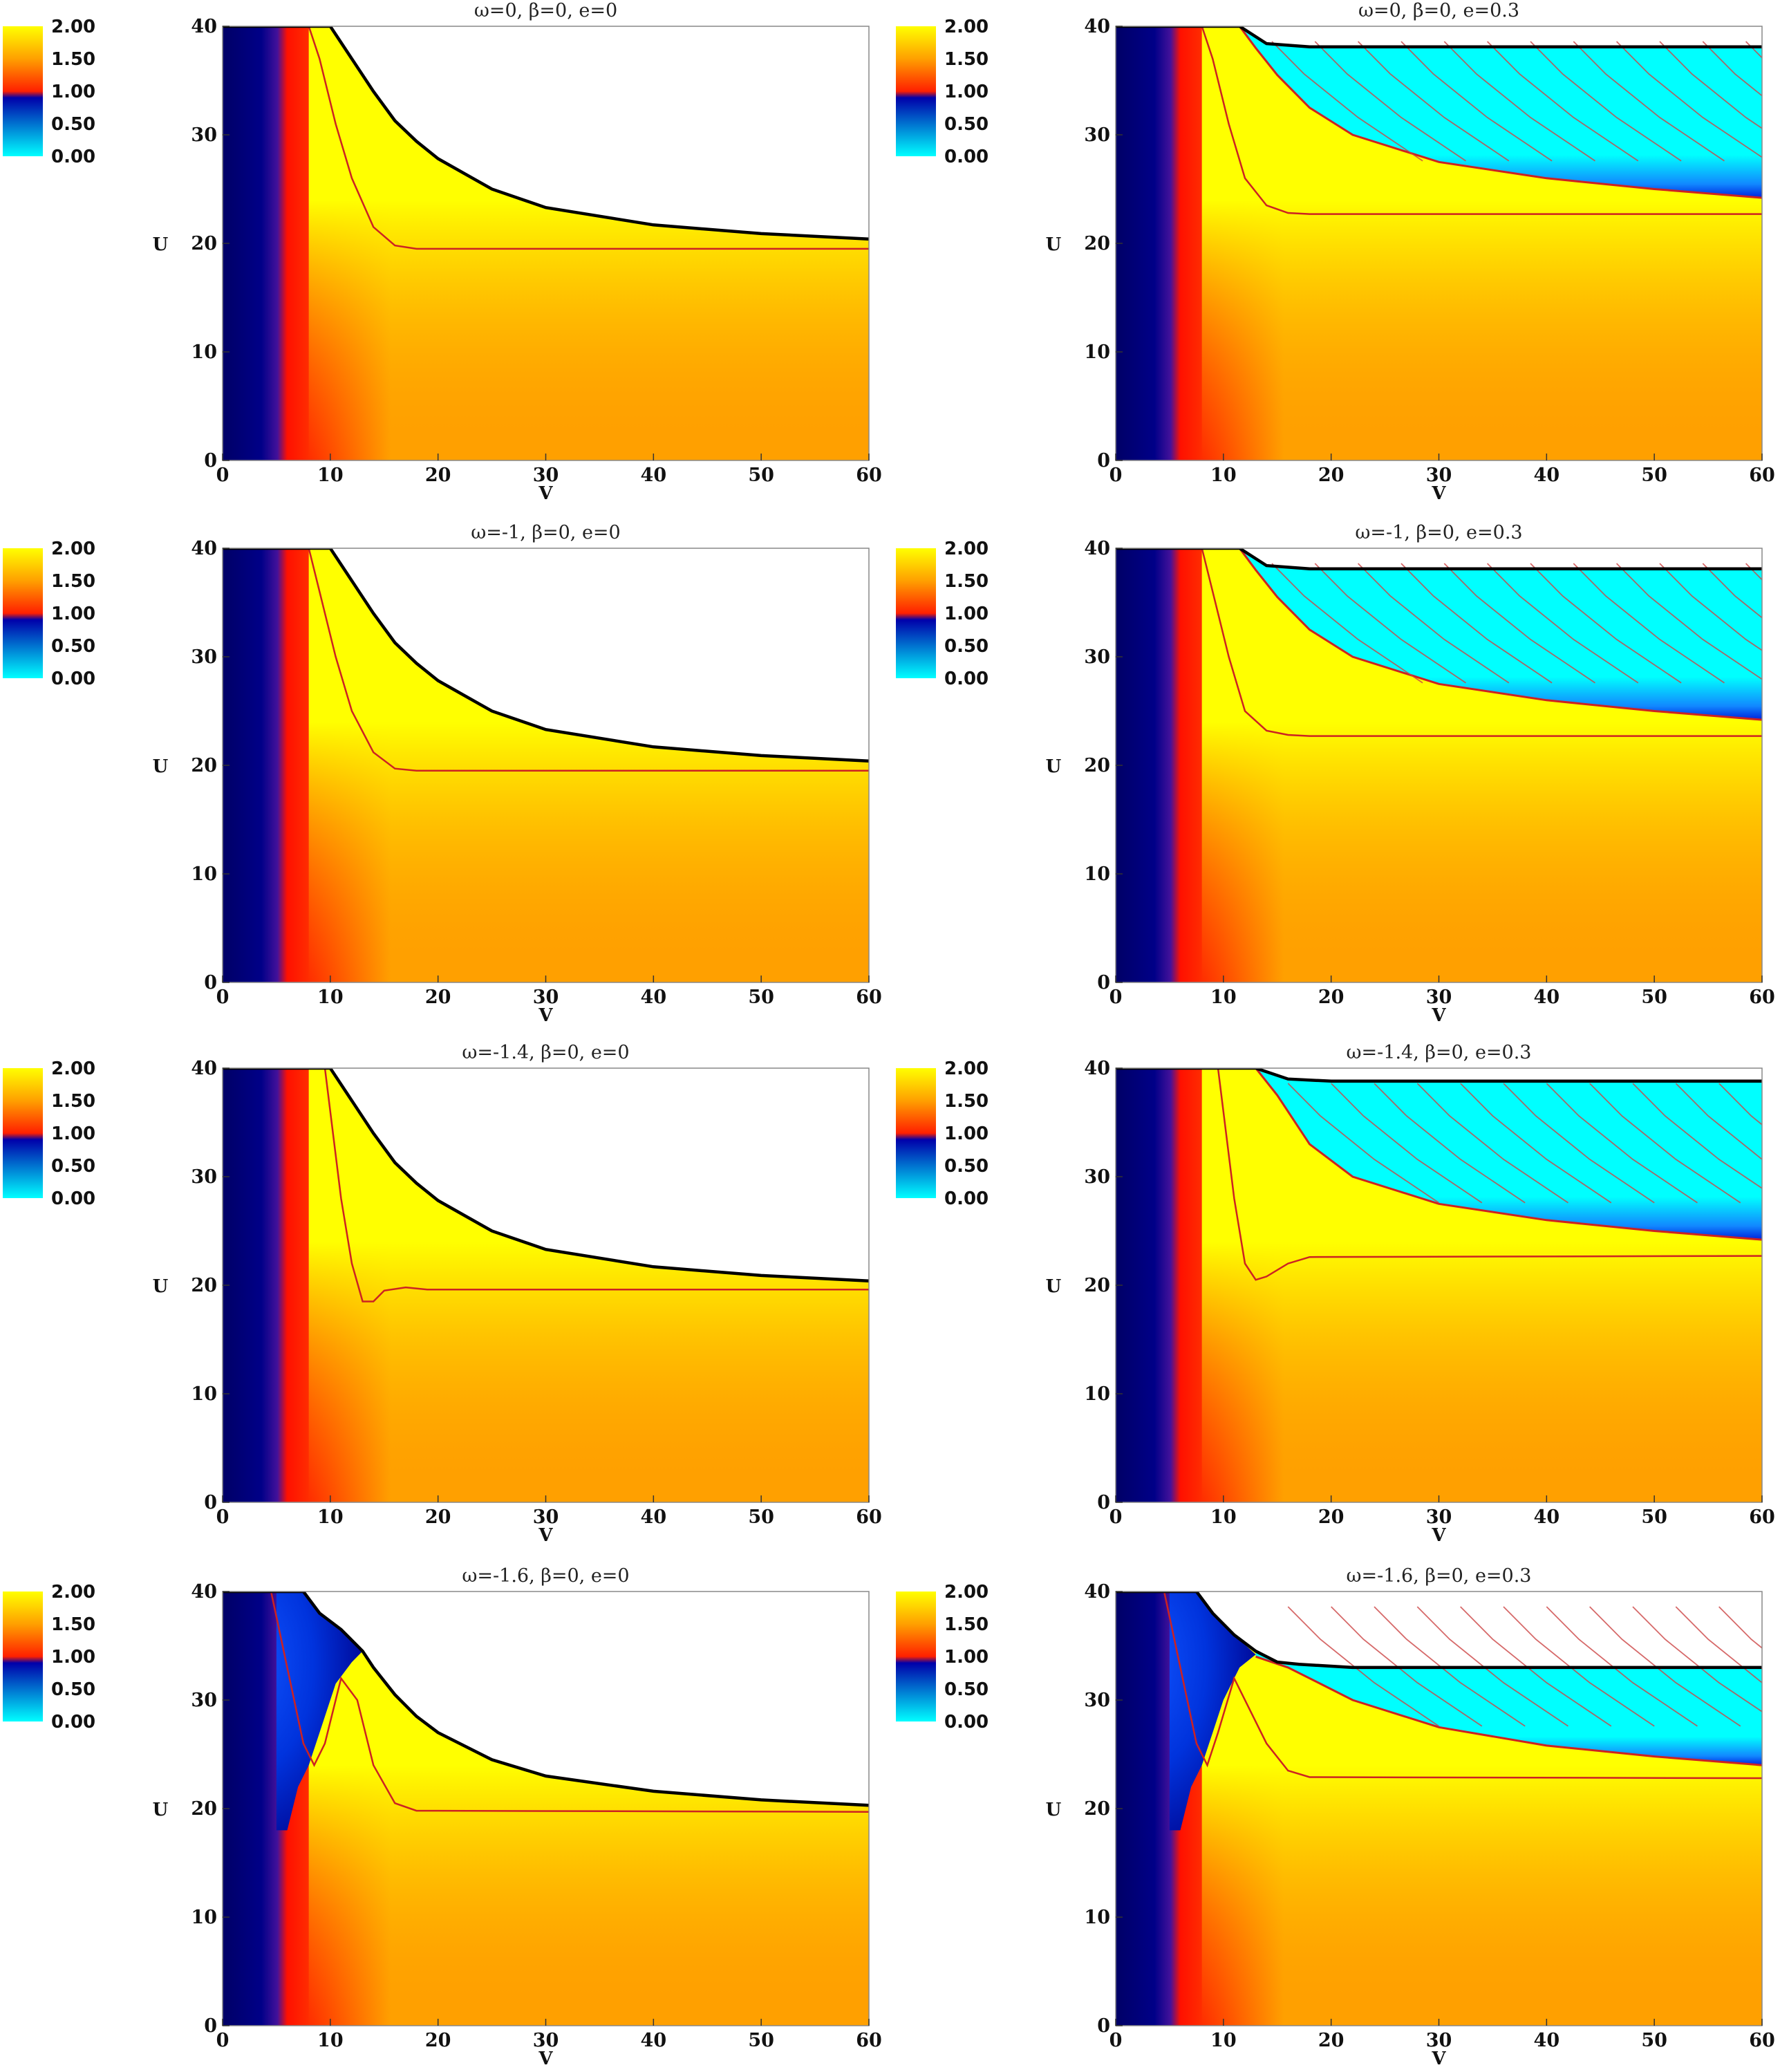  What do you see at coordinates (1481, 1809) in the screenshot?
I see `field-yellow-shade` at bounding box center [1481, 1809].